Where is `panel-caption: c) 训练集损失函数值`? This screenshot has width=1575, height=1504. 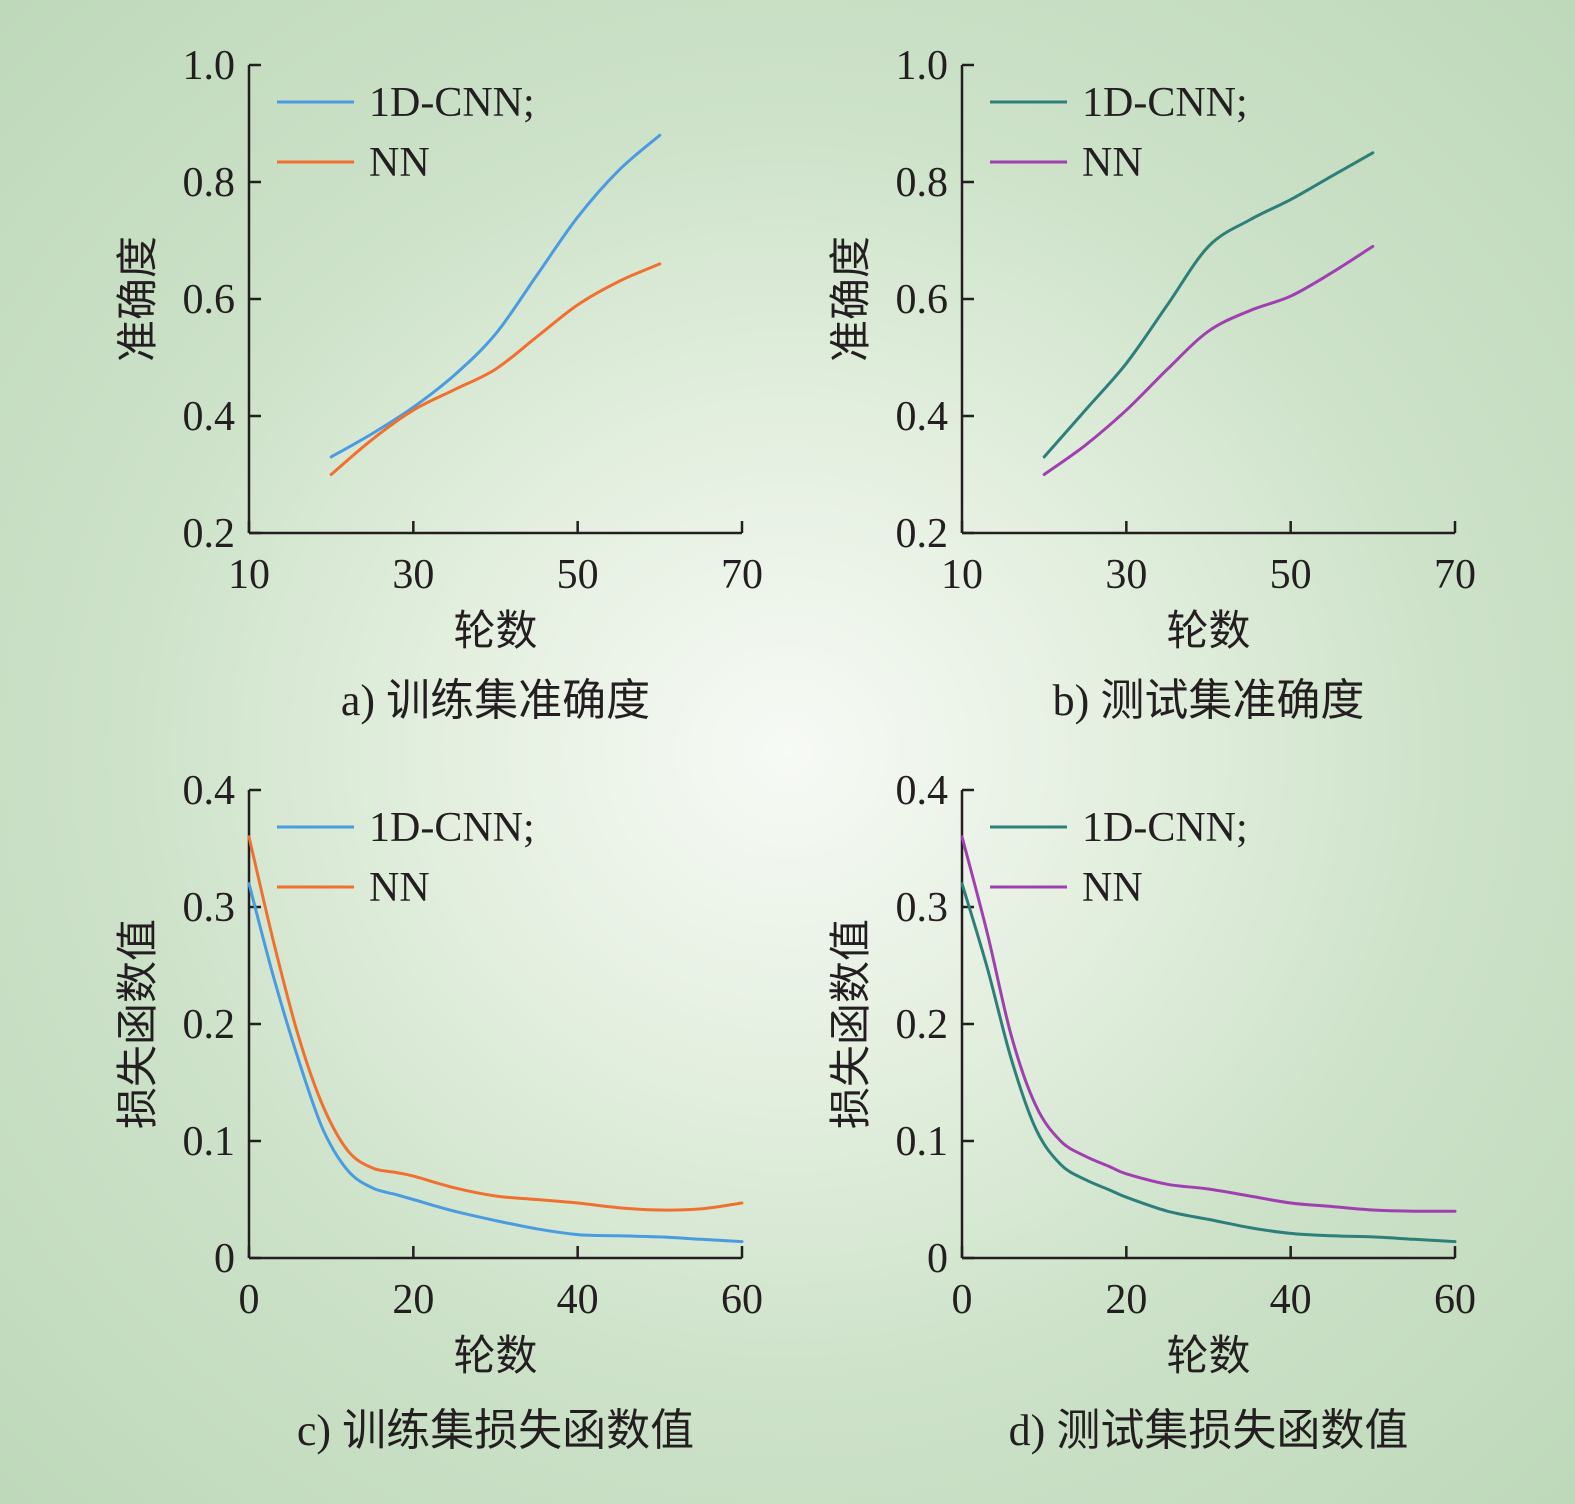
panel-caption: c) 训练集损失函数值 is located at coordinates (495, 1430).